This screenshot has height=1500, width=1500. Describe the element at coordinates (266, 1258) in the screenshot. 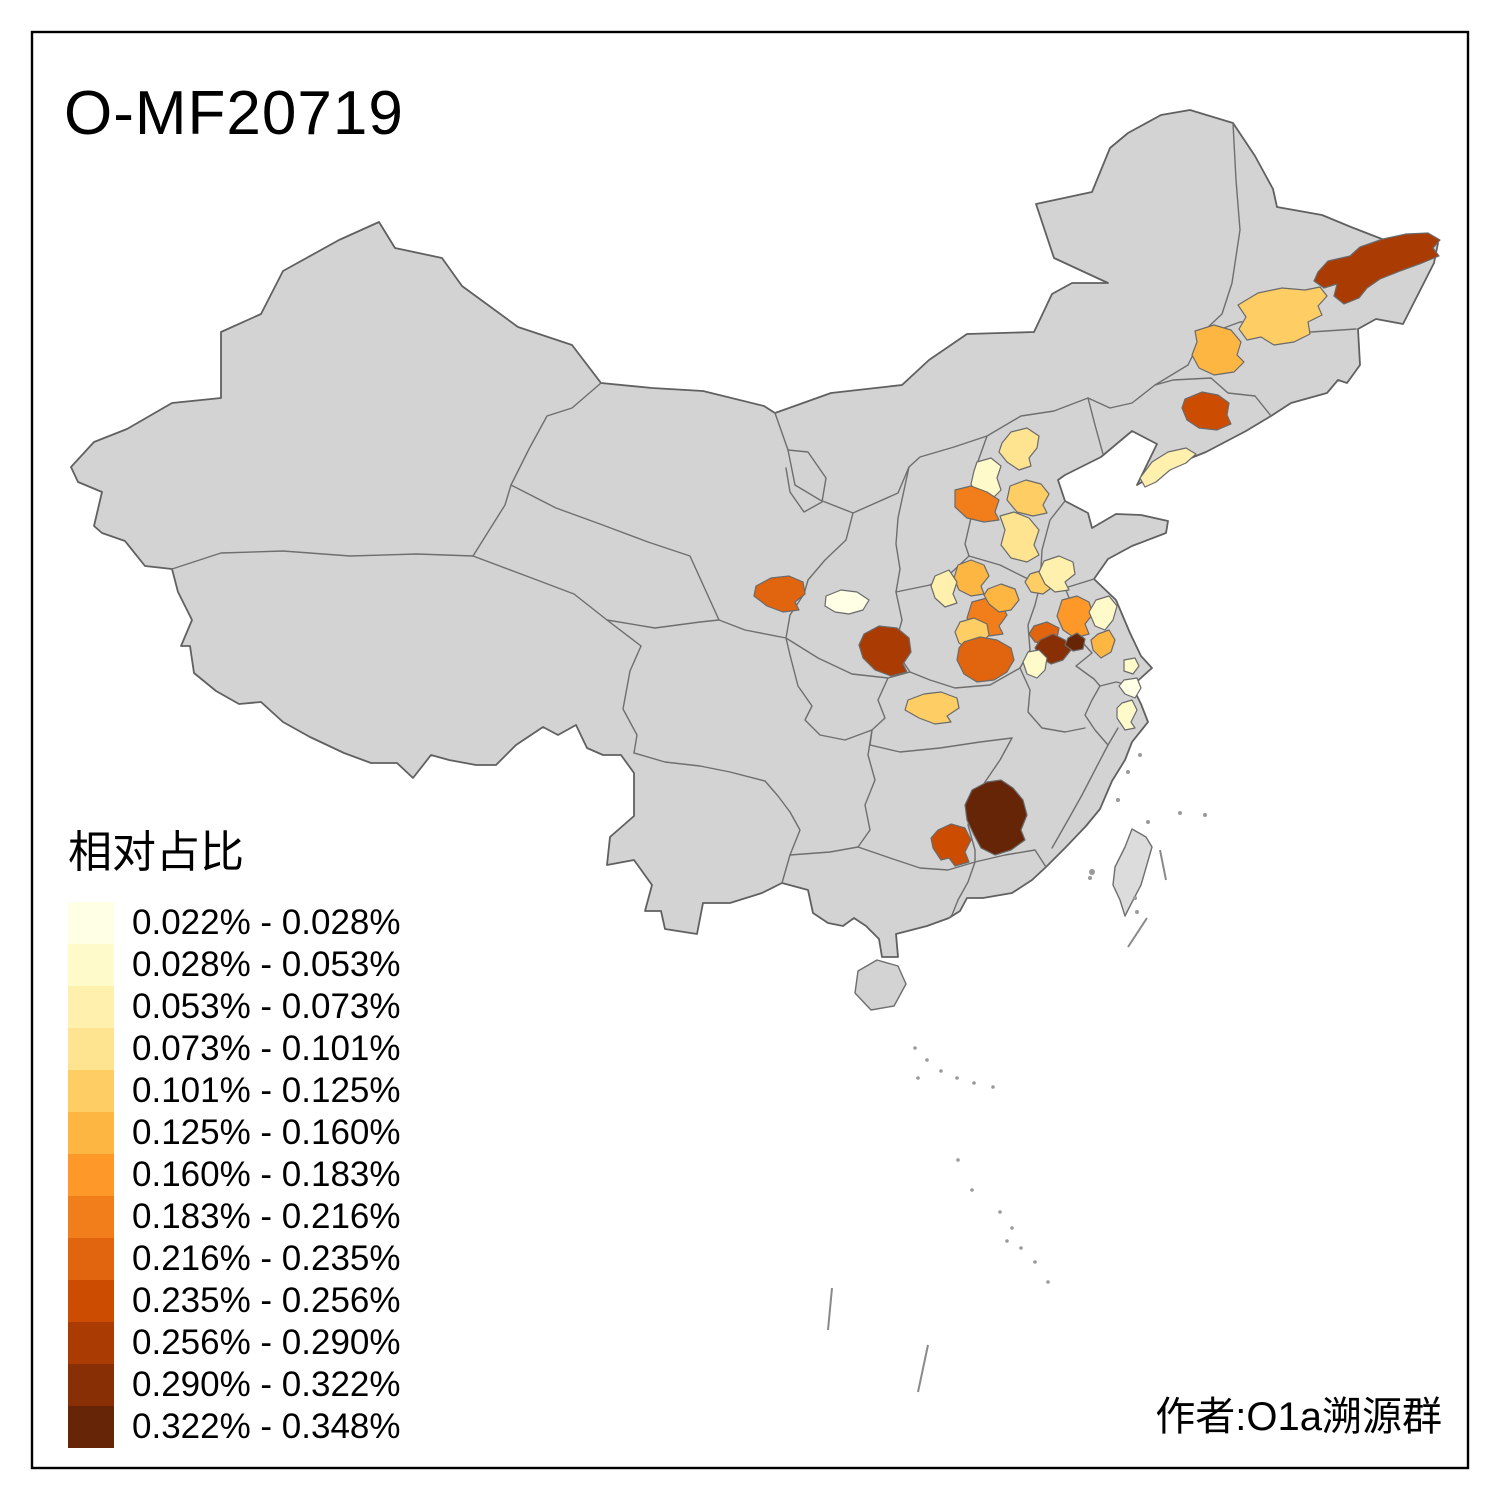

I see `legend-label: 0.216% - 0.235%` at that location.